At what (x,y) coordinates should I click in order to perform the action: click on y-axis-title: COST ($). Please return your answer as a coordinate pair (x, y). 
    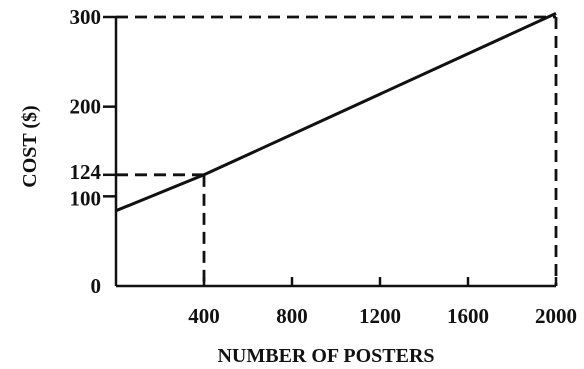
    Looking at the image, I should click on (30, 146).